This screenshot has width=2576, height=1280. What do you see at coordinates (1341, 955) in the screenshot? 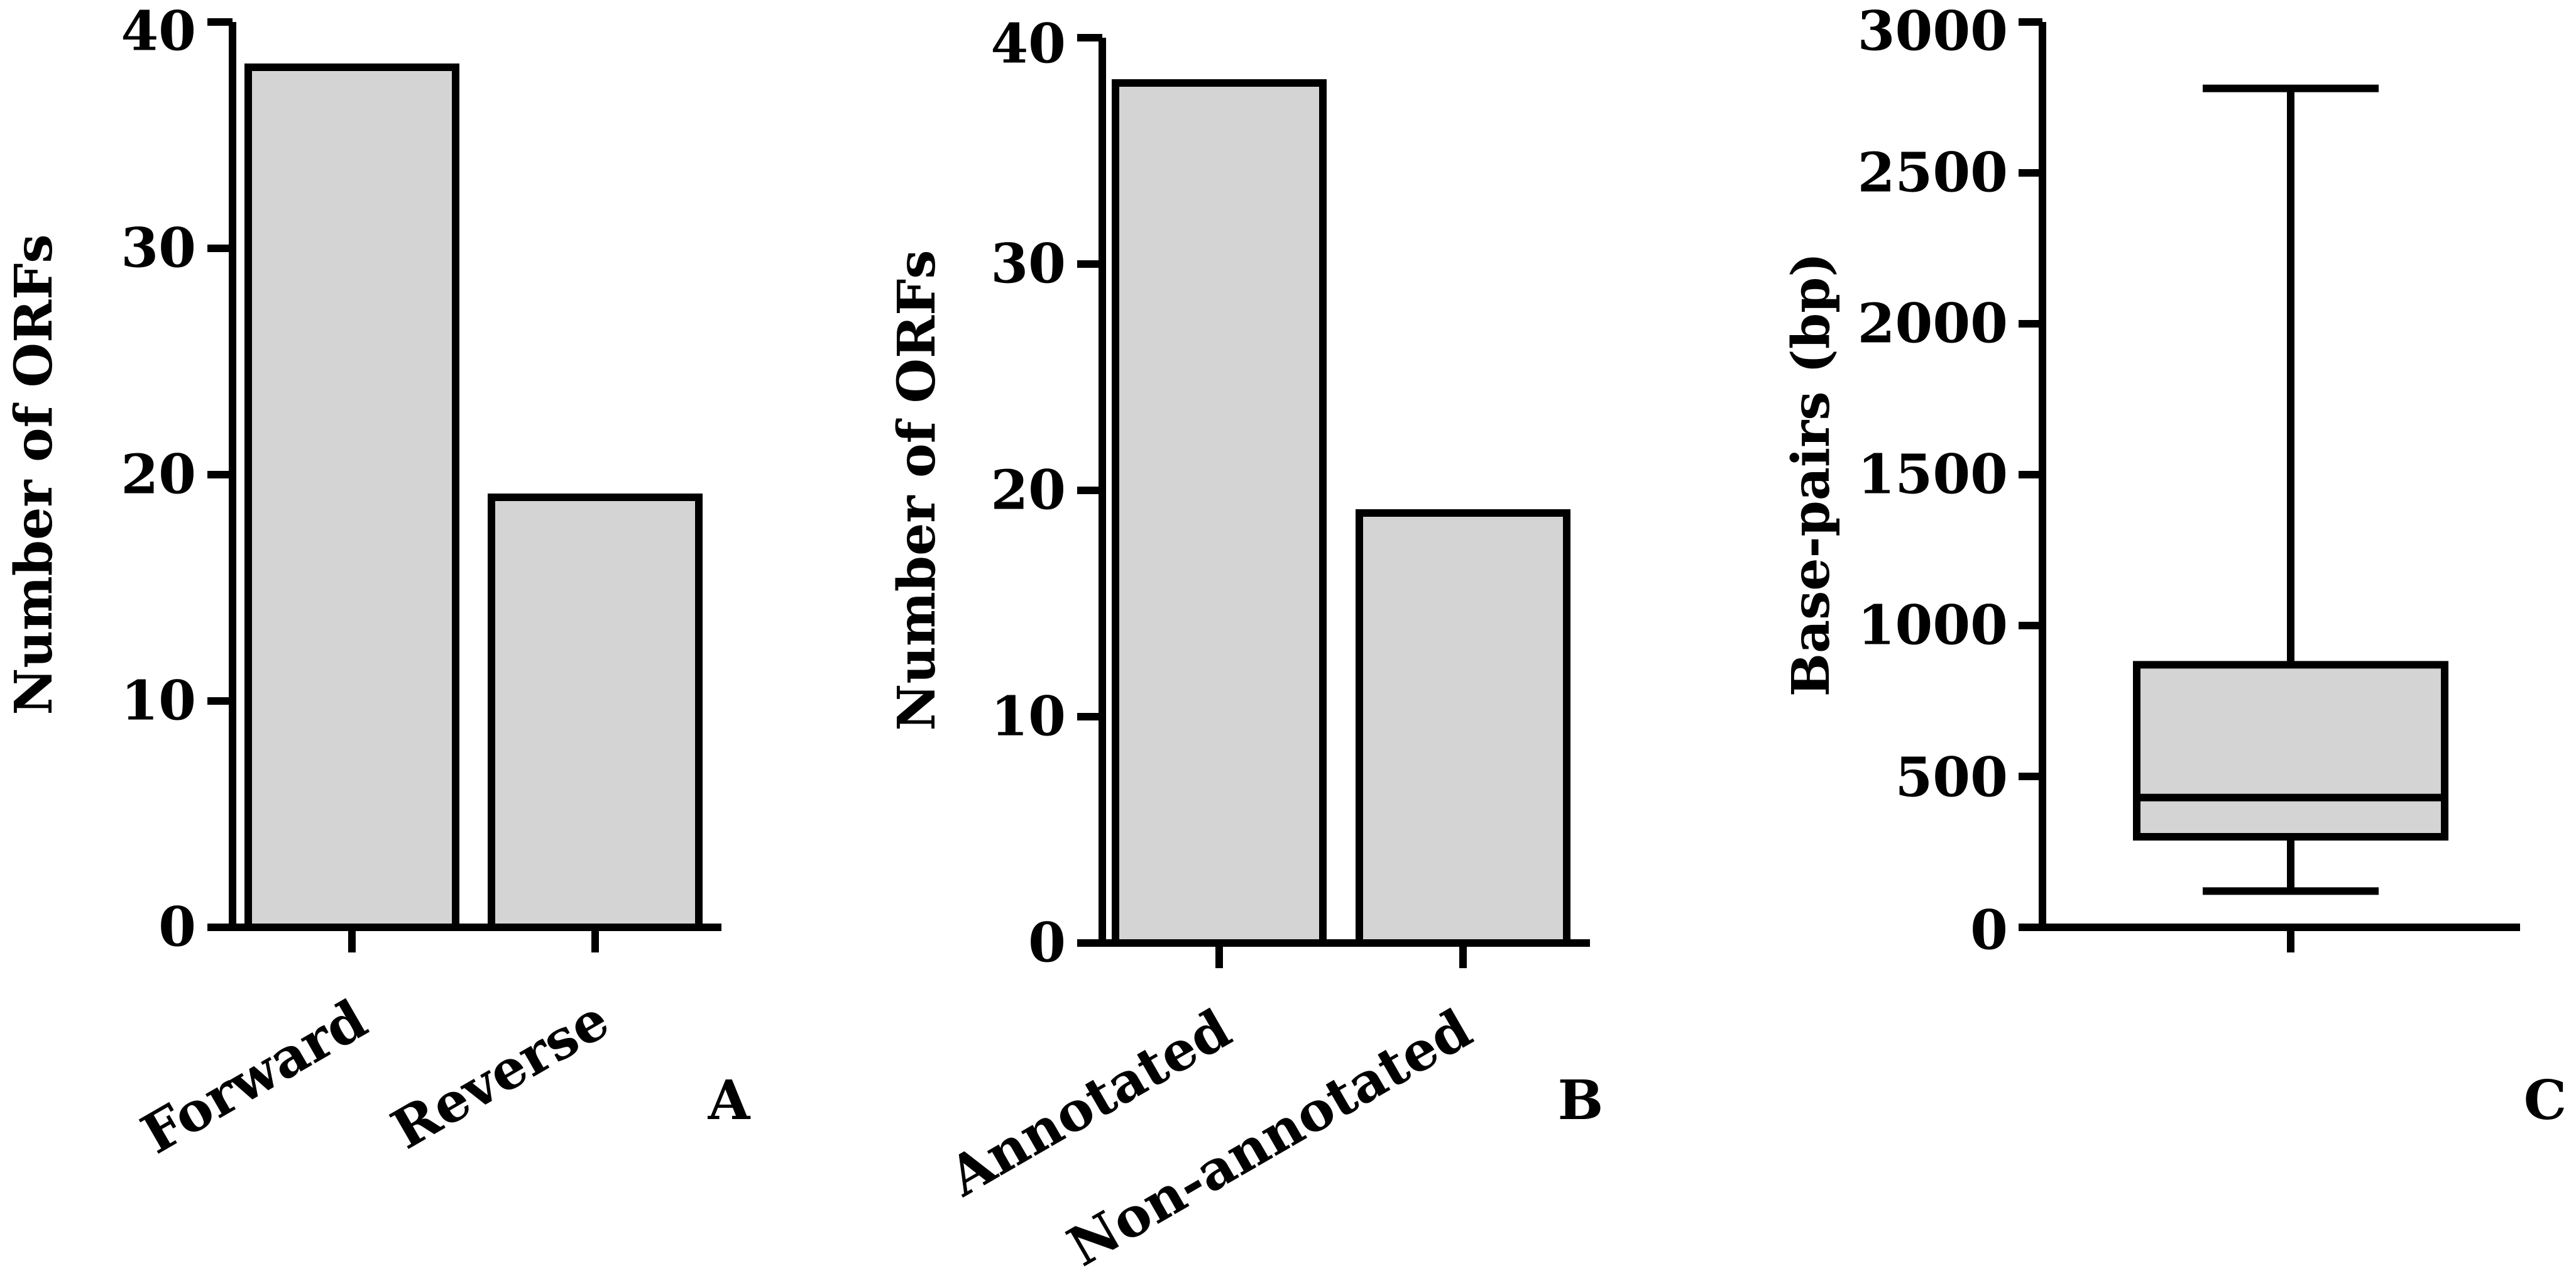
I see `panel-b-x-ticks` at bounding box center [1341, 955].